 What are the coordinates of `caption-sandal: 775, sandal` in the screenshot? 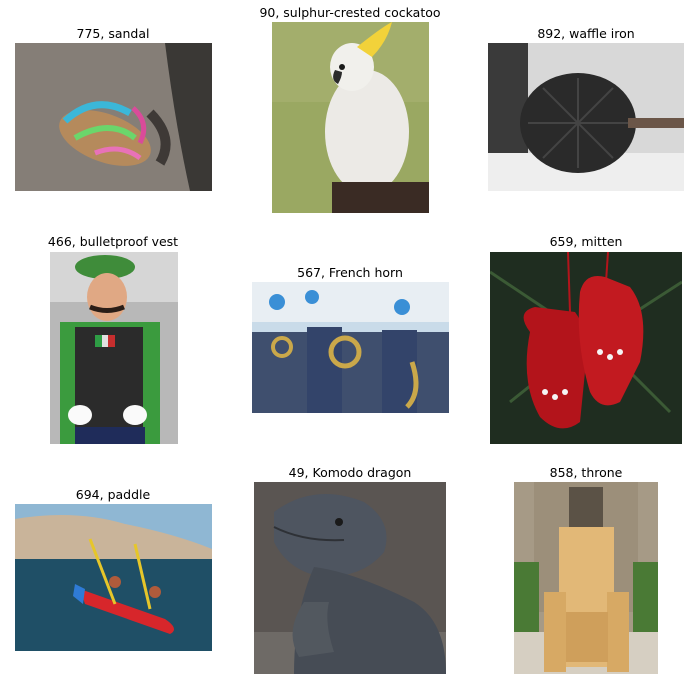 It's located at (113, 33).